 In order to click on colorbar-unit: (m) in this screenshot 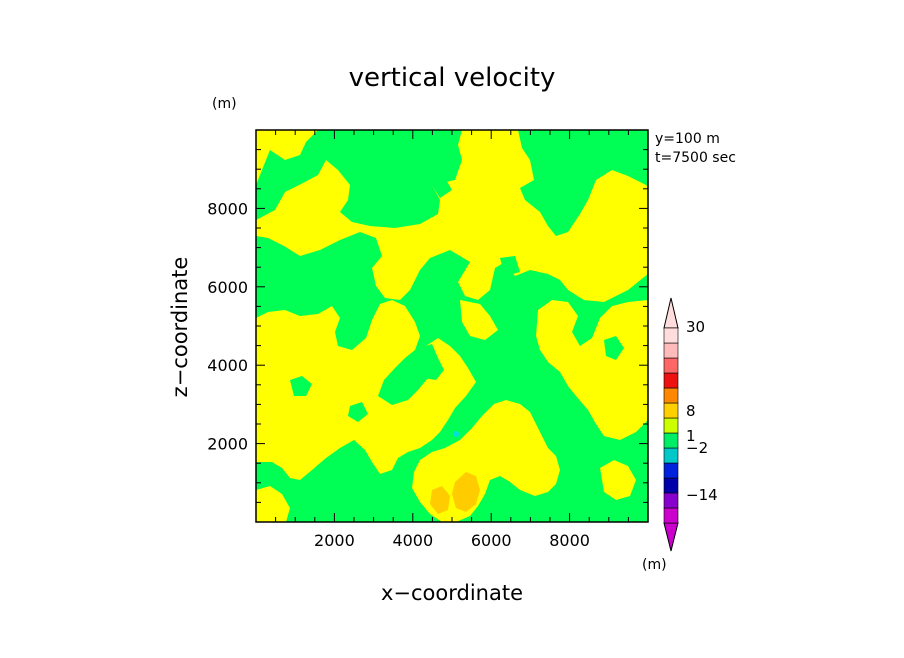, I will do `click(654, 565)`.